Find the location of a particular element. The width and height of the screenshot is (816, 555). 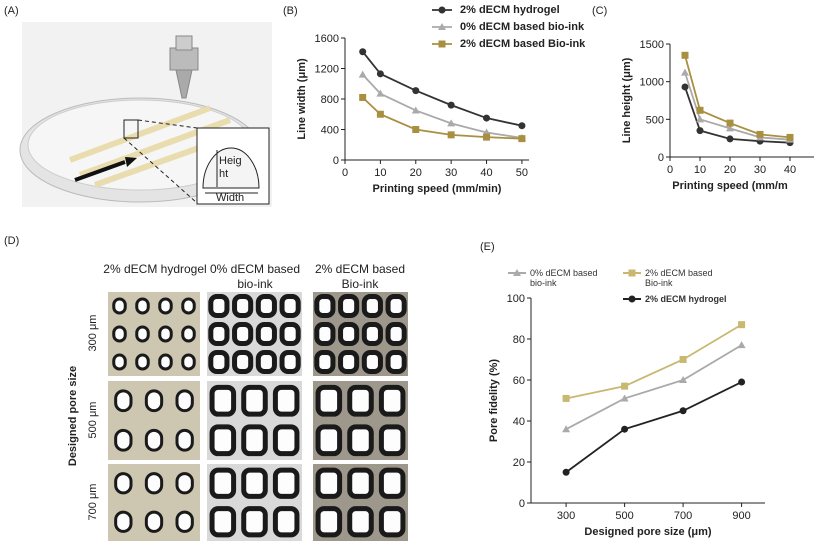

schematic: Heig ht Width is located at coordinates (145, 114).